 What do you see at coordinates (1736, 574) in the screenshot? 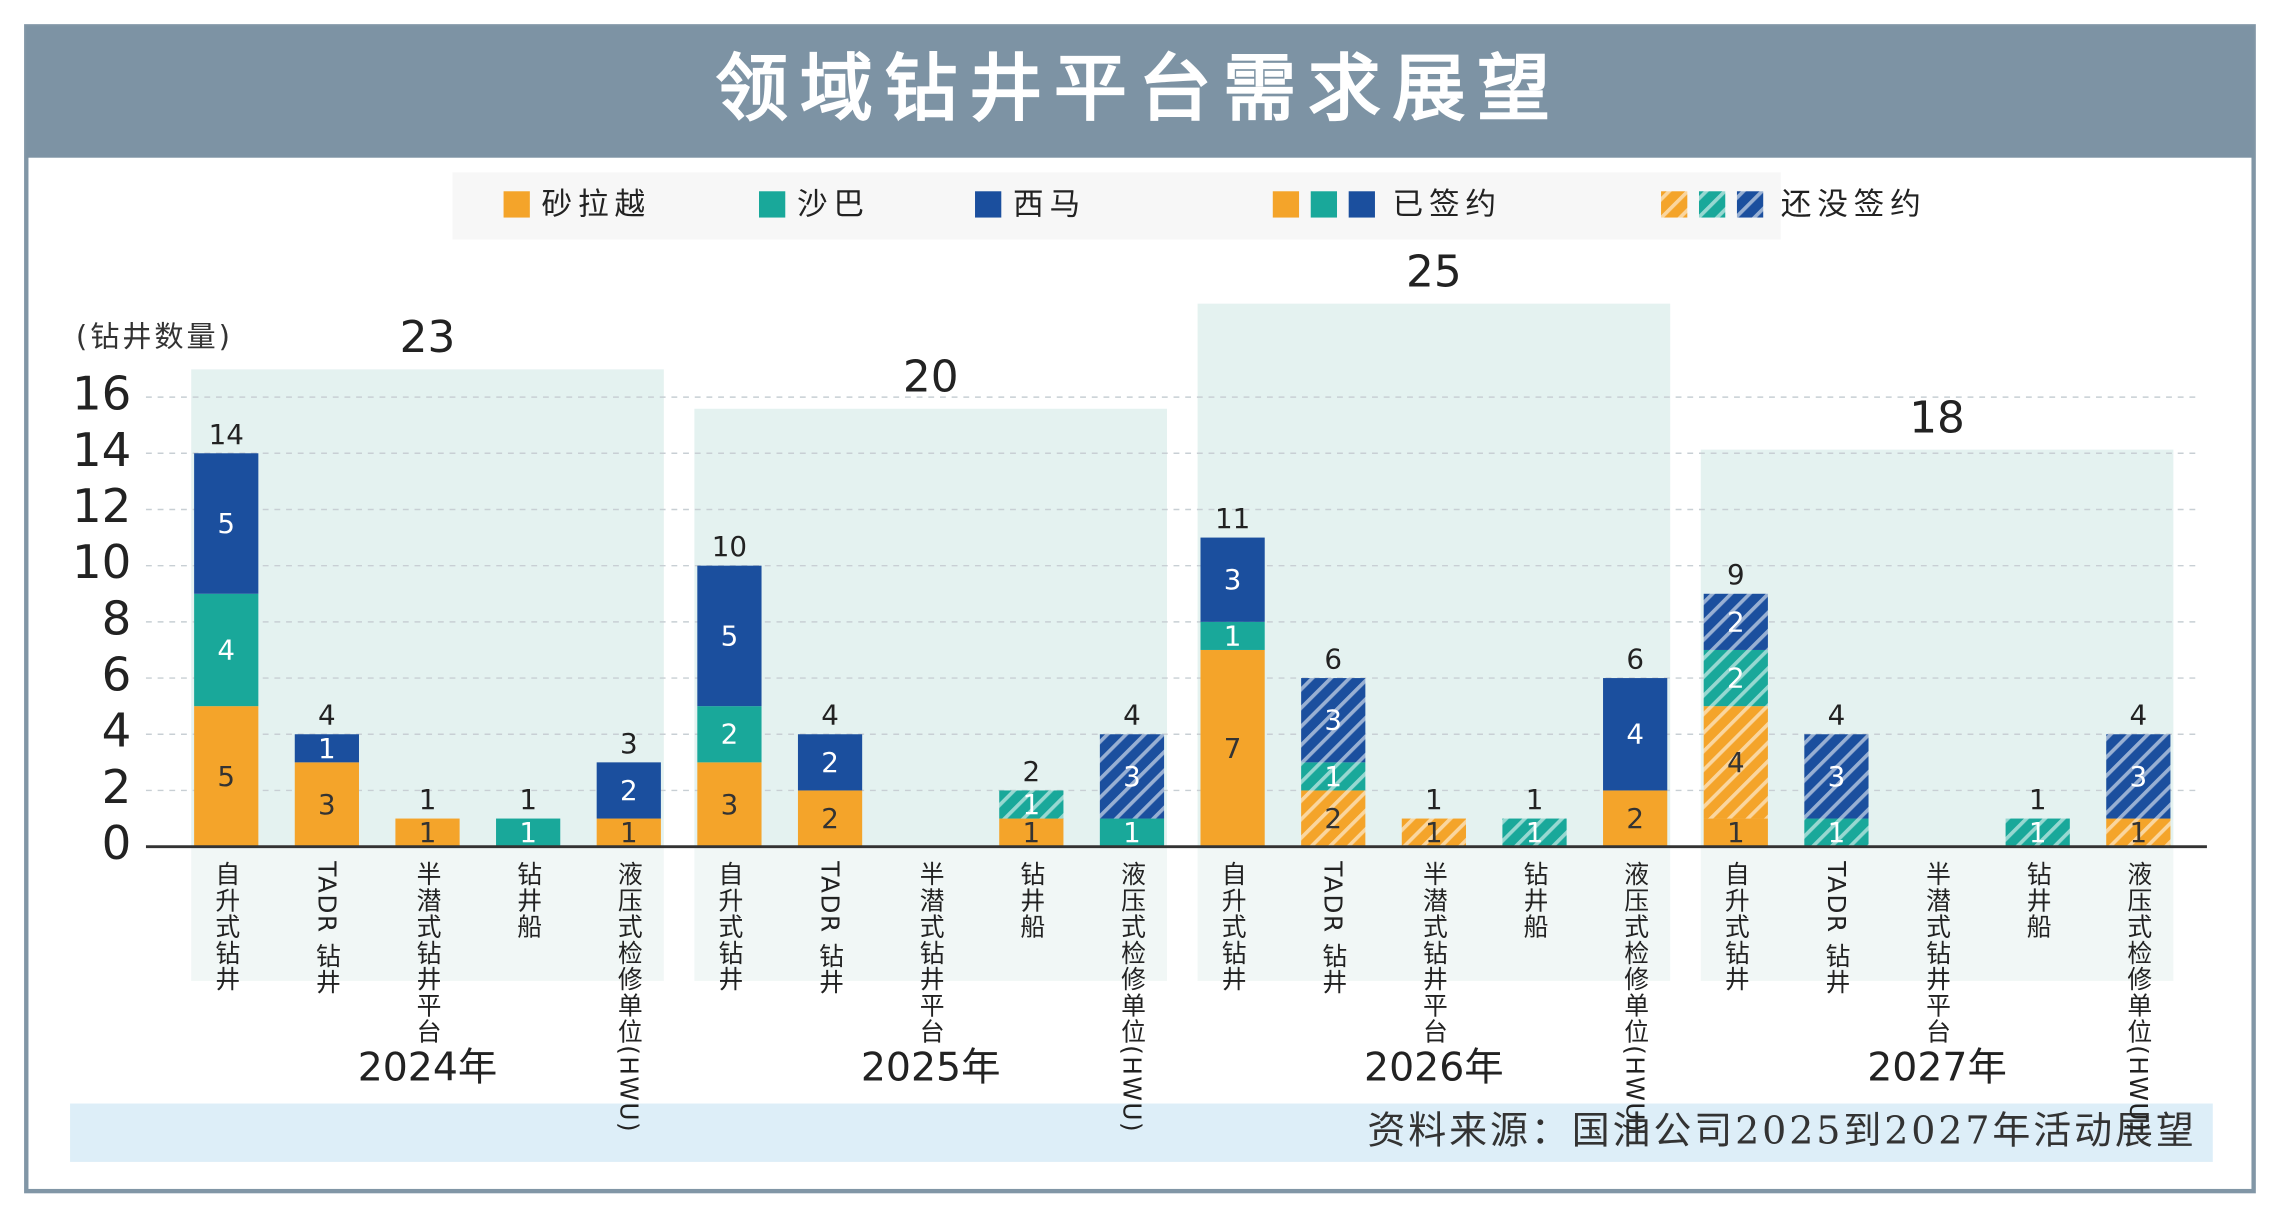
I see `total-label: 9` at bounding box center [1736, 574].